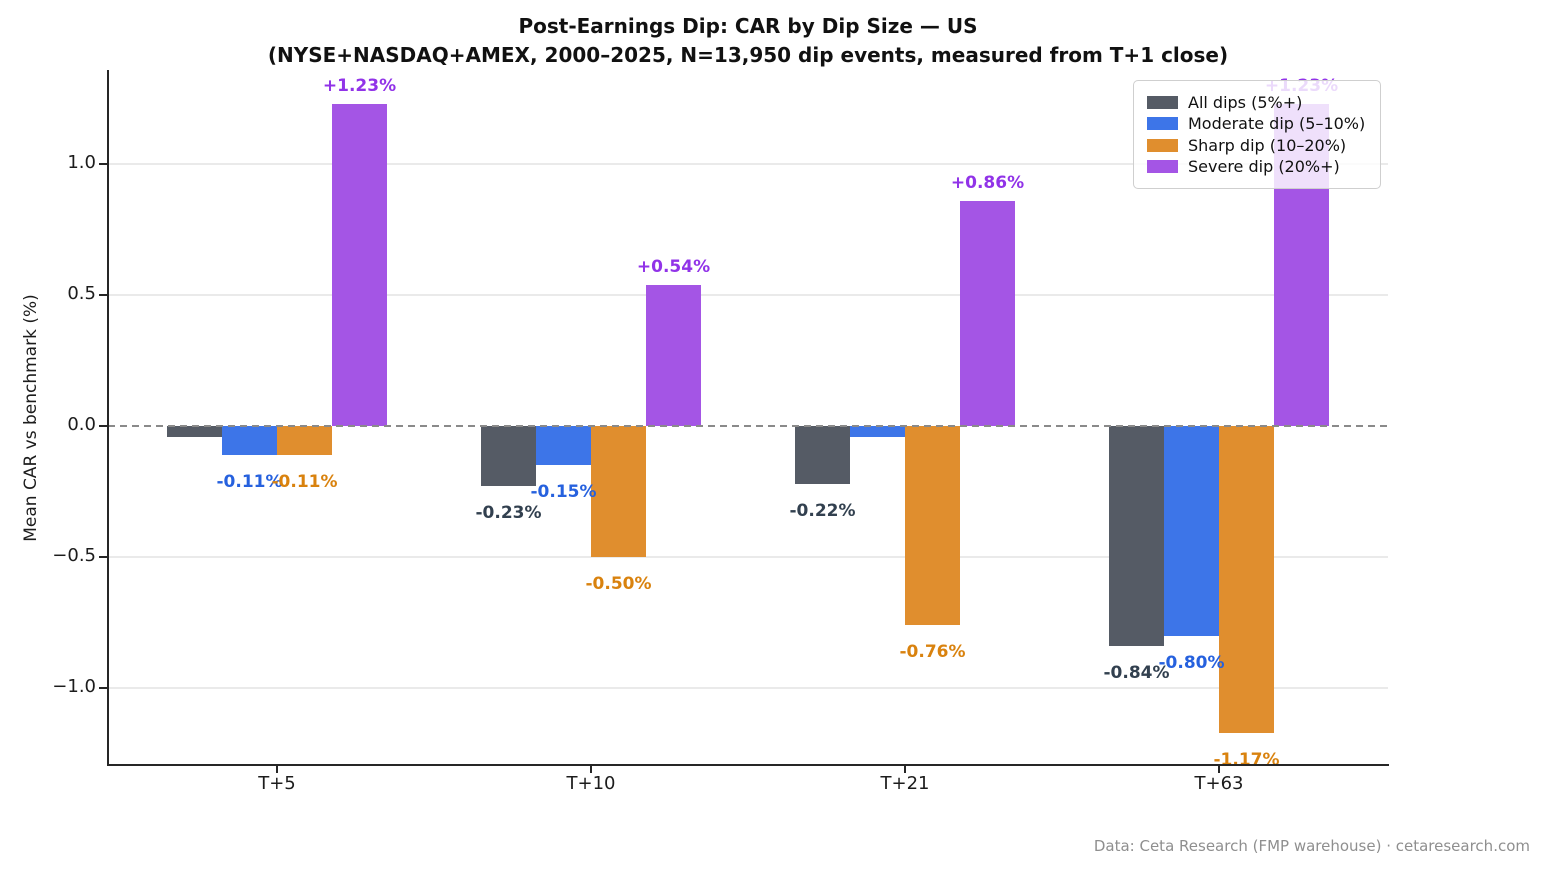  I want to click on legend-item-severe-dip: Severe dip (20%+), so click(1257, 167).